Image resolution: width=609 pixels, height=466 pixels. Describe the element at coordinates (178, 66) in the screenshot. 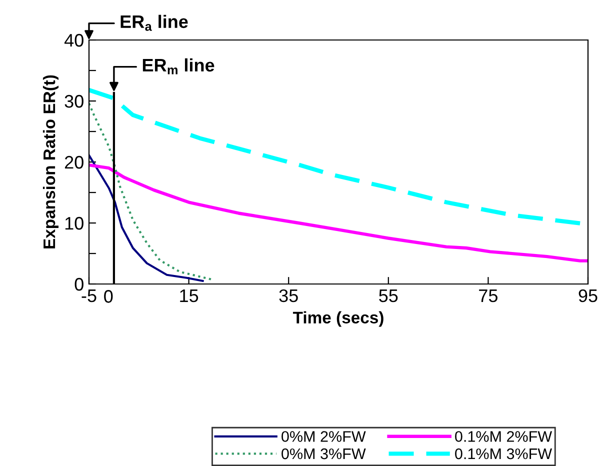

I see `annotation: ER$_{m}$ line` at that location.